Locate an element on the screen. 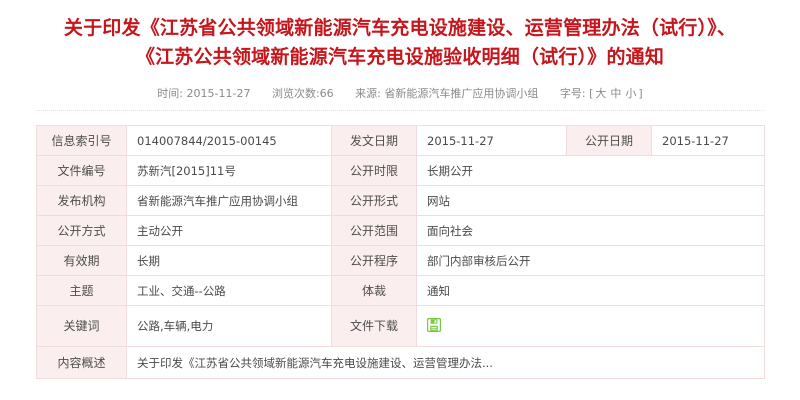 This screenshot has height=400, width=800. table-field-label: 发文日期 is located at coordinates (374, 140).